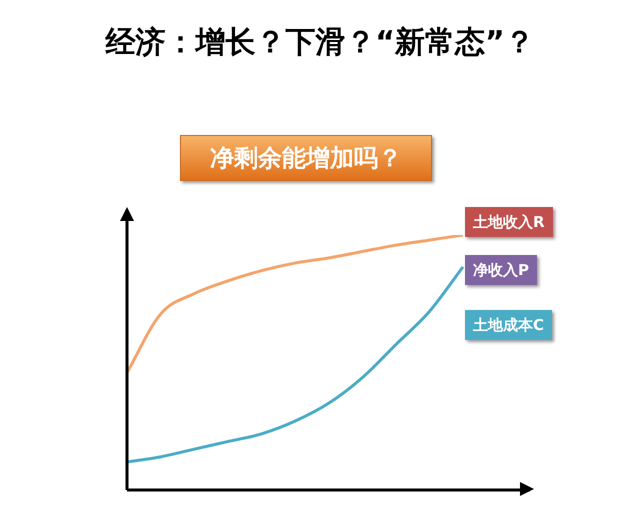  Describe the element at coordinates (306, 158) in the screenshot. I see `chart-subtitle: 净剩余能增加吗？` at that location.